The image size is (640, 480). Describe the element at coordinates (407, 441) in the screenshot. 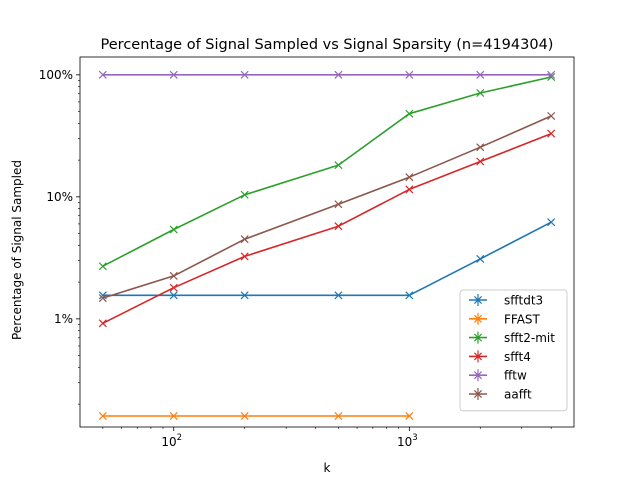

I see `x-tick-label: 10³` at that location.